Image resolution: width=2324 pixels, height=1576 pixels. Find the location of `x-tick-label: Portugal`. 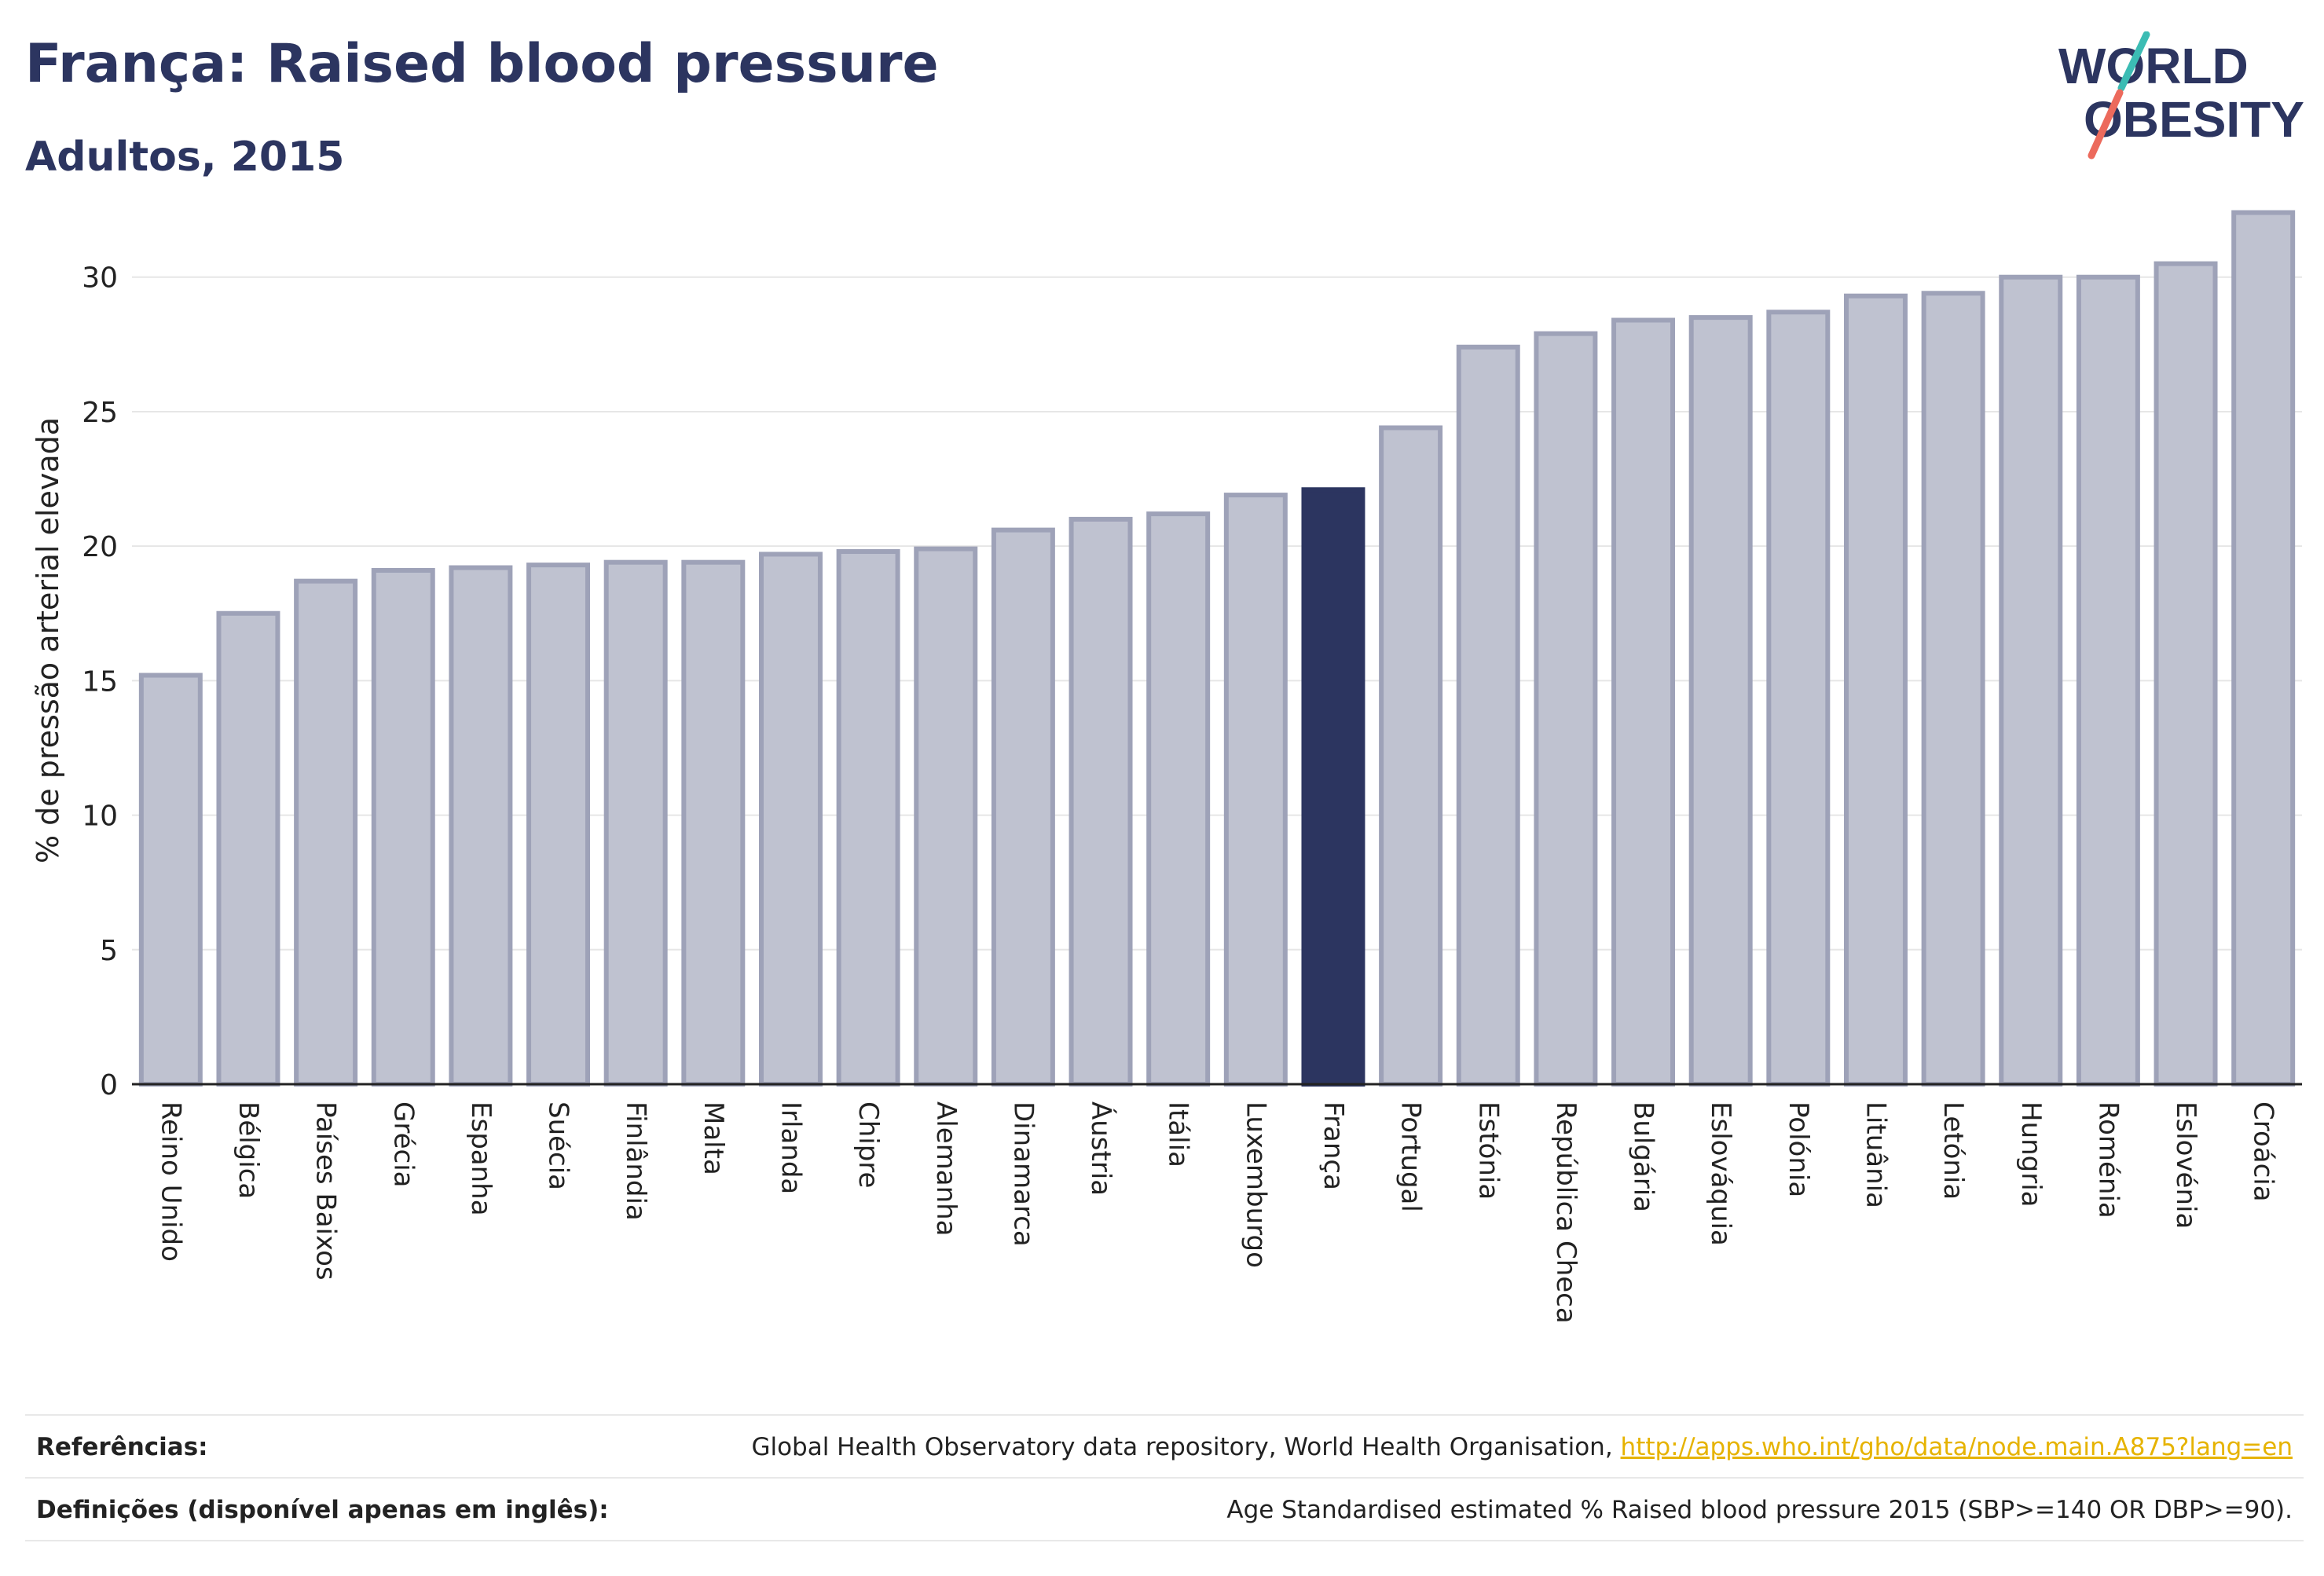

x-tick-label: Portugal is located at coordinates (1411, 1156).